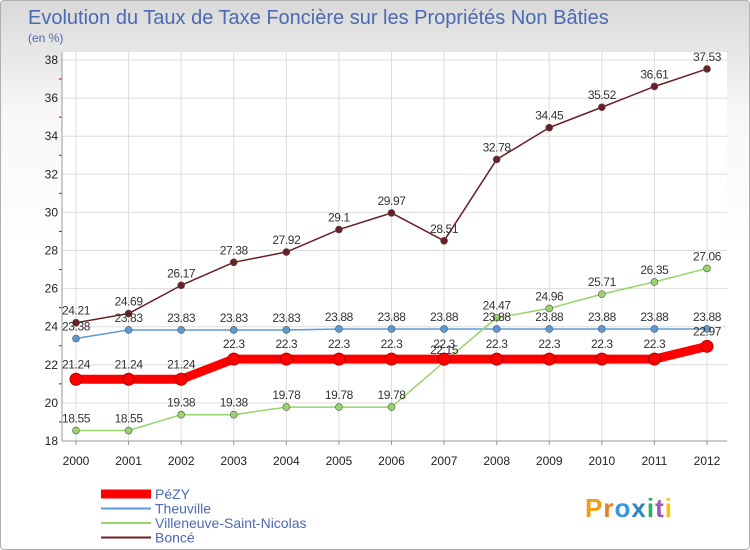 This screenshot has width=750, height=550. I want to click on legend-label: Boncé, so click(175, 538).